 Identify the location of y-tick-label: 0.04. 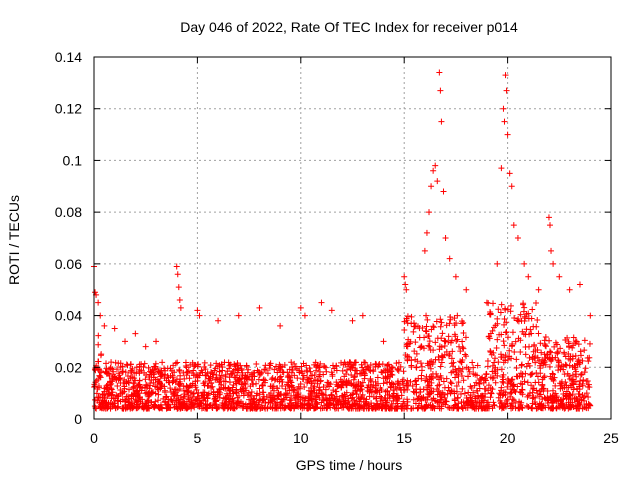
(68, 316).